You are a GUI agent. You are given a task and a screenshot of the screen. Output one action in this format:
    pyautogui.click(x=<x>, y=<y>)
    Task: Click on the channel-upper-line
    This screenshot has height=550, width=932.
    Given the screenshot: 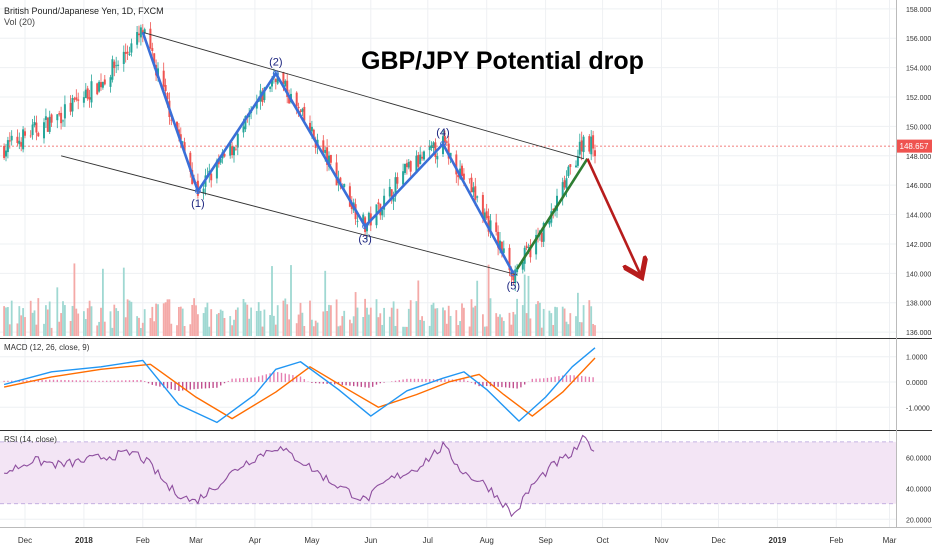 What is the action you would take?
    pyautogui.click(x=363, y=95)
    